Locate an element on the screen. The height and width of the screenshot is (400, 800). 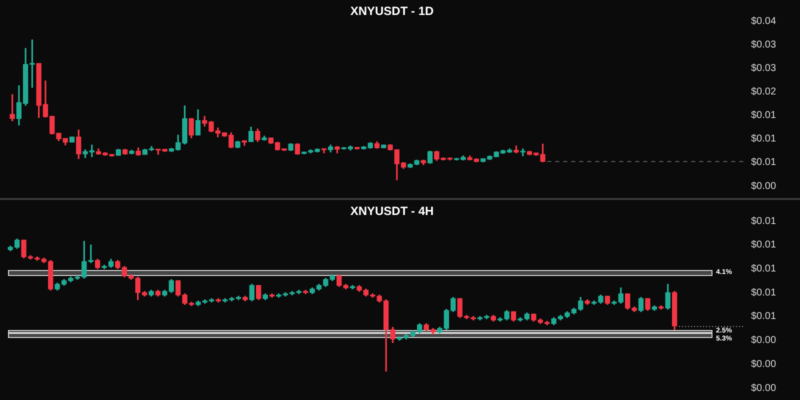
chart-title: XNYUSDT - 1D is located at coordinates (392, 11).